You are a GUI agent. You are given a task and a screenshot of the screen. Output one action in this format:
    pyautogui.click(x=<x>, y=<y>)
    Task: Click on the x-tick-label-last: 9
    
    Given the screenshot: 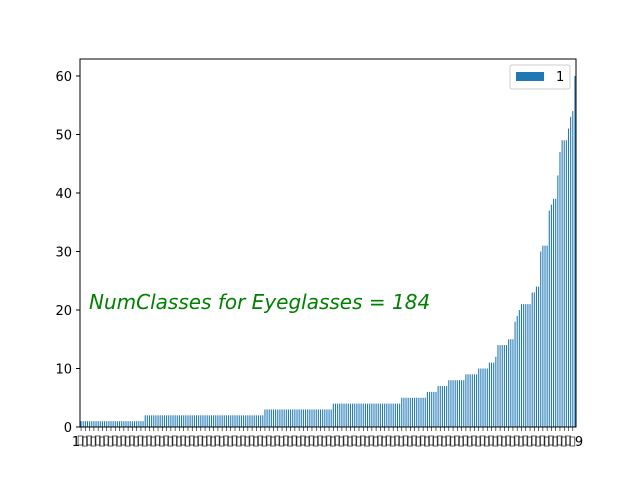 What is the action you would take?
    pyautogui.click(x=579, y=442)
    